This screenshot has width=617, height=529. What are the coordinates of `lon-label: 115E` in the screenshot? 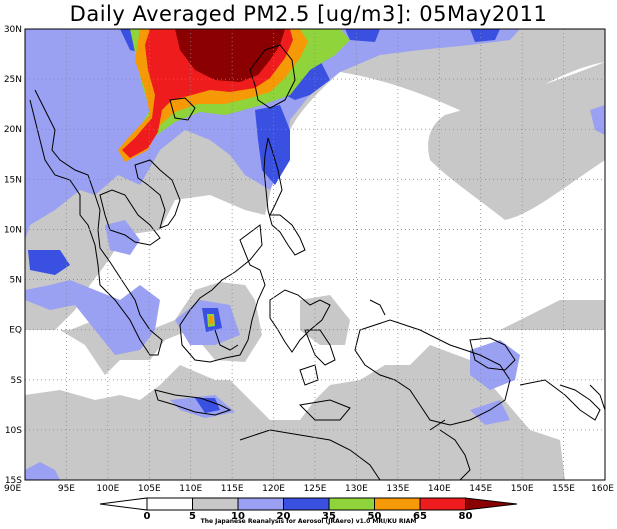 It's located at (232, 489).